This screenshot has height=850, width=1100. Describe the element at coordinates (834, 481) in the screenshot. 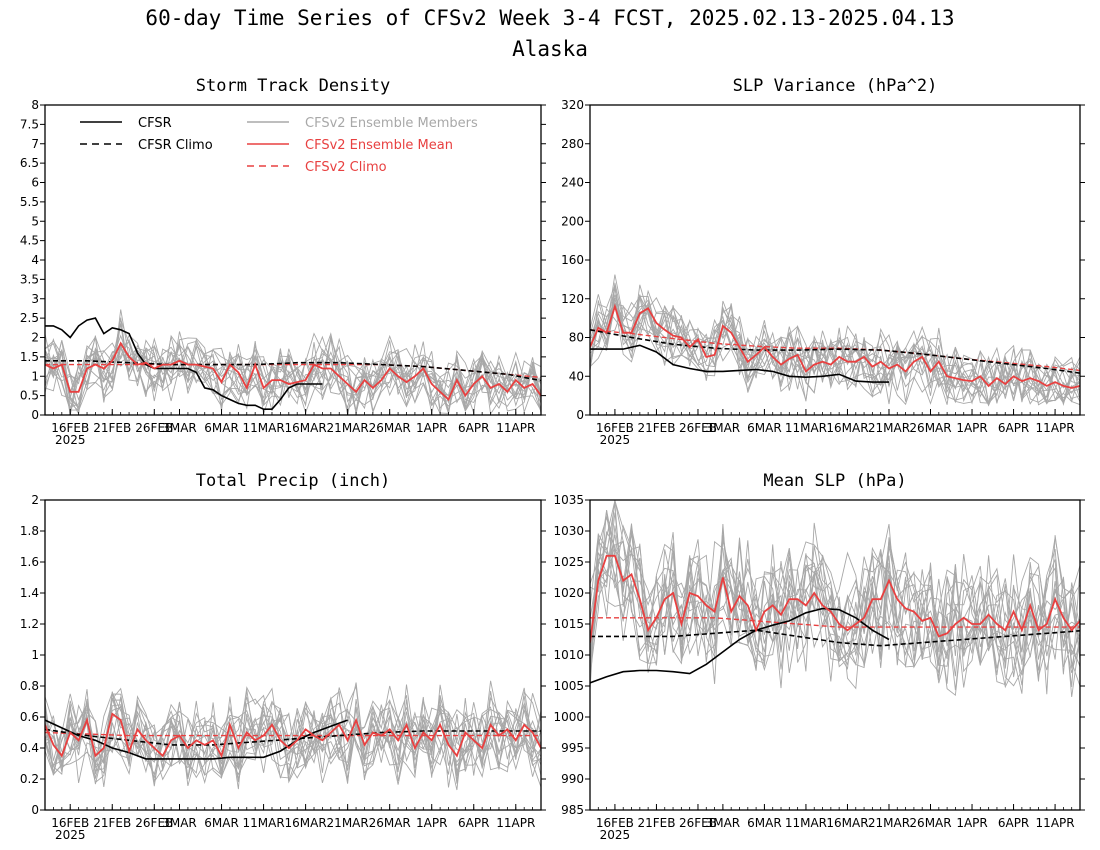

I see `panel-title: Mean SLP (hPa)` at that location.